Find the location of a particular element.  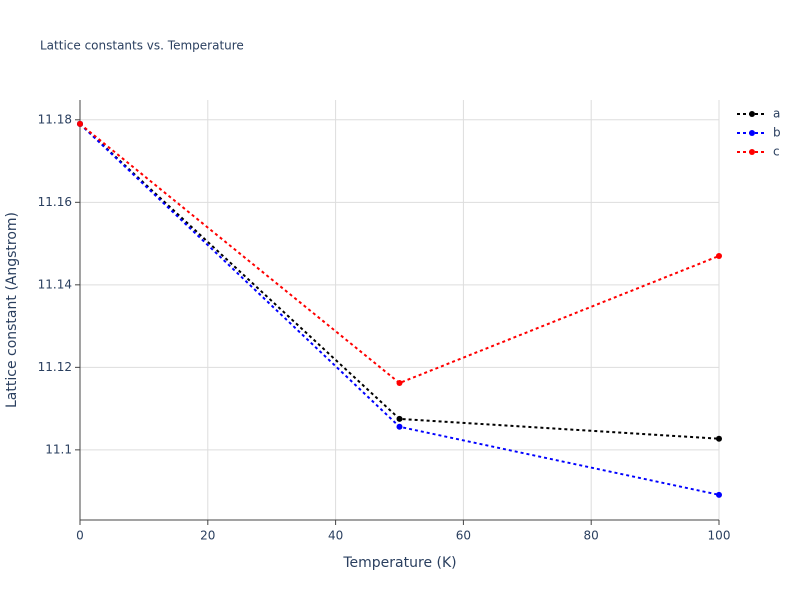

x-tick-label: 0 is located at coordinates (80, 536).